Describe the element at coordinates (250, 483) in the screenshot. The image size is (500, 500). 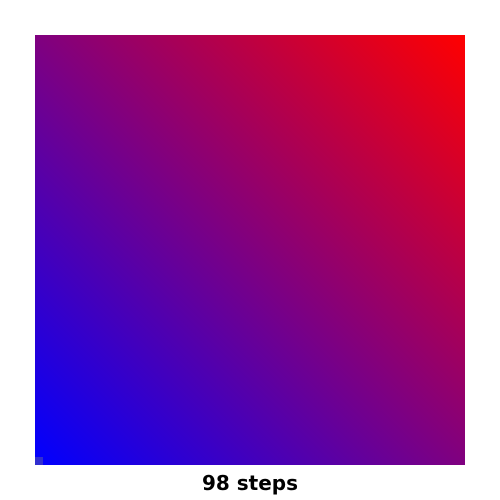
I see `steps-caption: 98 steps` at that location.